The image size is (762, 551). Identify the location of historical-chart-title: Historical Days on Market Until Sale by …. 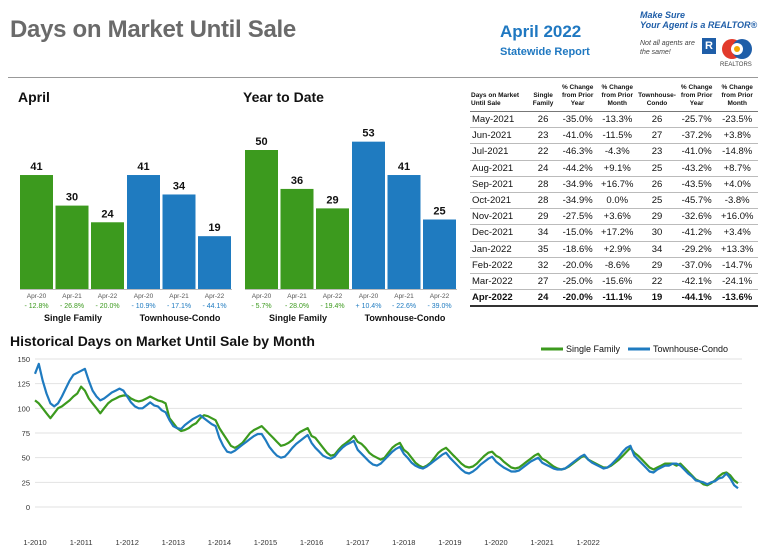
(162, 341).